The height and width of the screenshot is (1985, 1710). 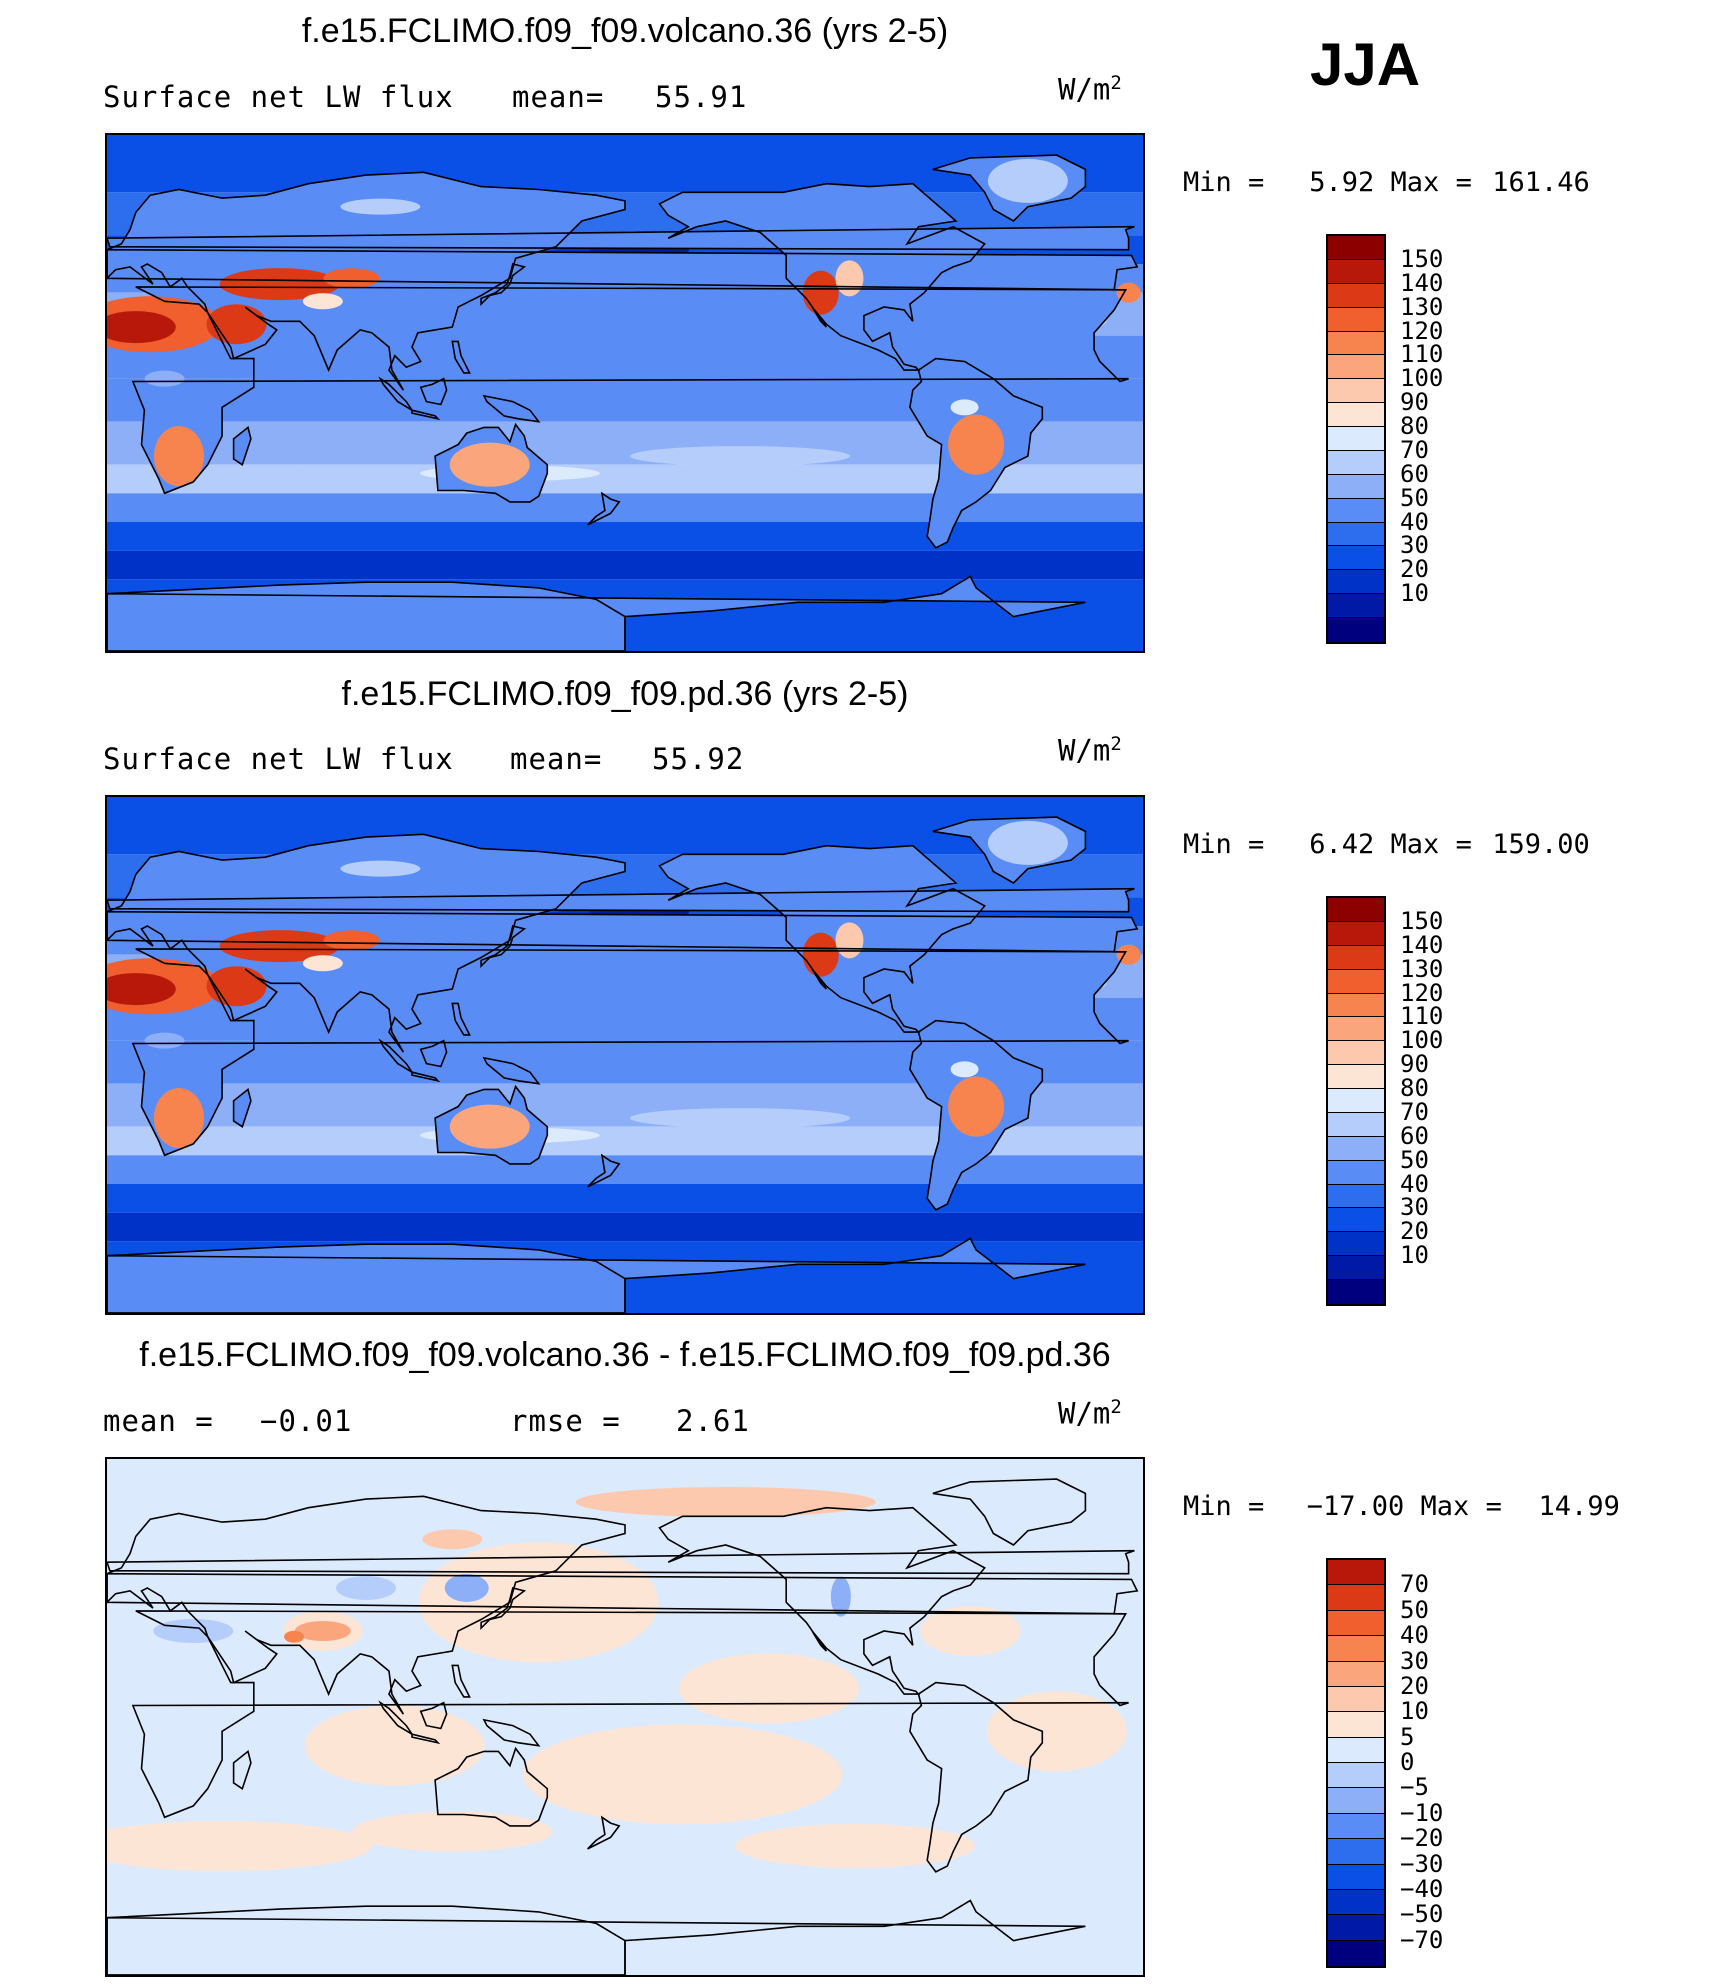 What do you see at coordinates (1414, 521) in the screenshot?
I see `colorbar-tick-label: 40` at bounding box center [1414, 521].